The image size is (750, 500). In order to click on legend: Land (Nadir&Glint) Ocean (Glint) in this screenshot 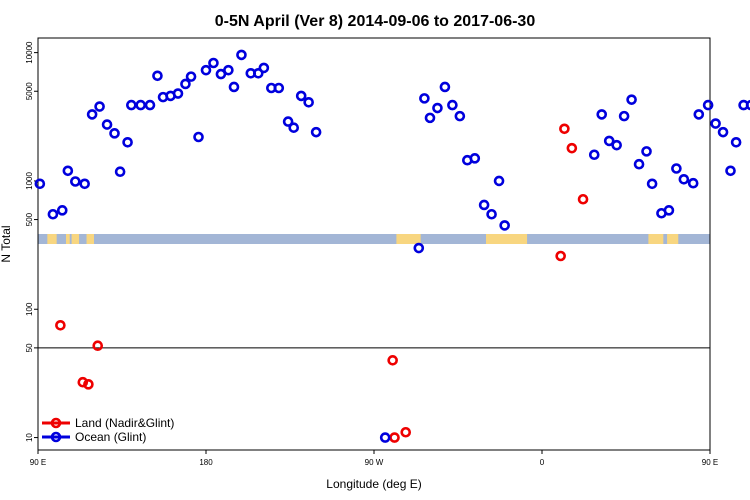, I will do `click(108, 430)`.